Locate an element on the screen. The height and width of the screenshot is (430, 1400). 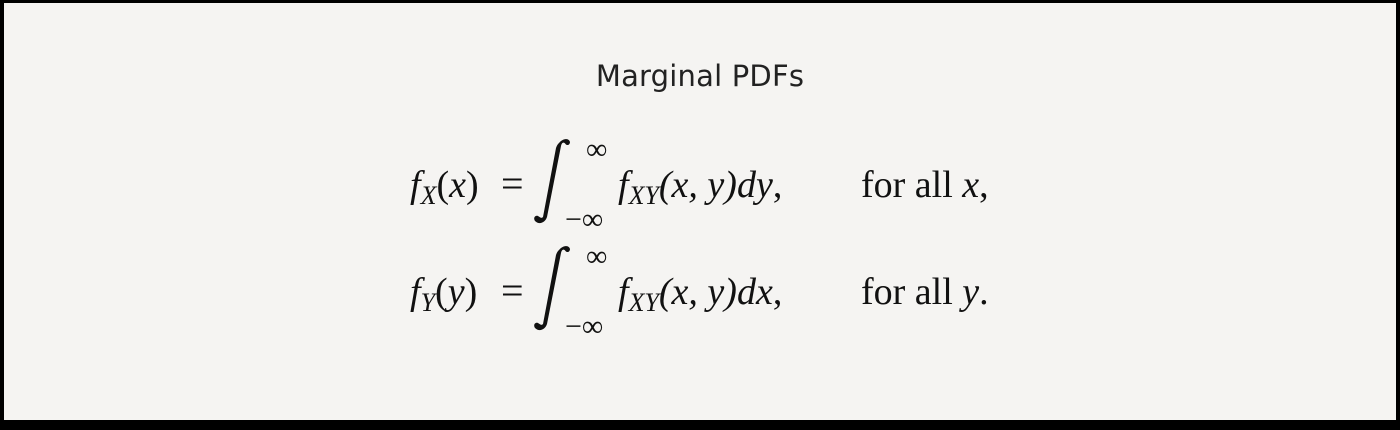
integrand: fXY(x, y)dy, is located at coordinates (700, 186).